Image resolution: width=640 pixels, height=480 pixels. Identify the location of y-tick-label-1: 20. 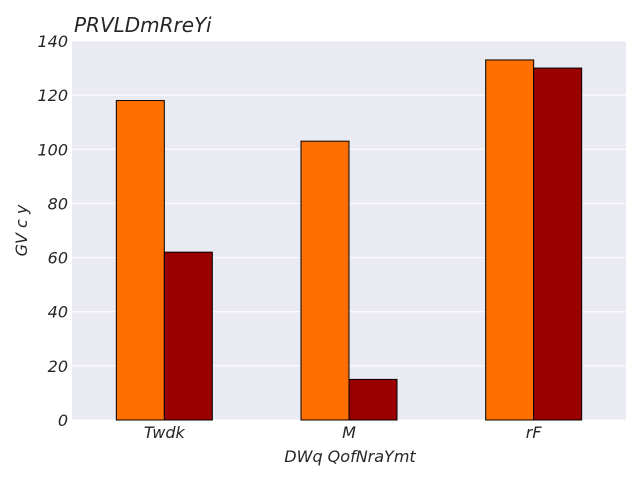
(58, 366).